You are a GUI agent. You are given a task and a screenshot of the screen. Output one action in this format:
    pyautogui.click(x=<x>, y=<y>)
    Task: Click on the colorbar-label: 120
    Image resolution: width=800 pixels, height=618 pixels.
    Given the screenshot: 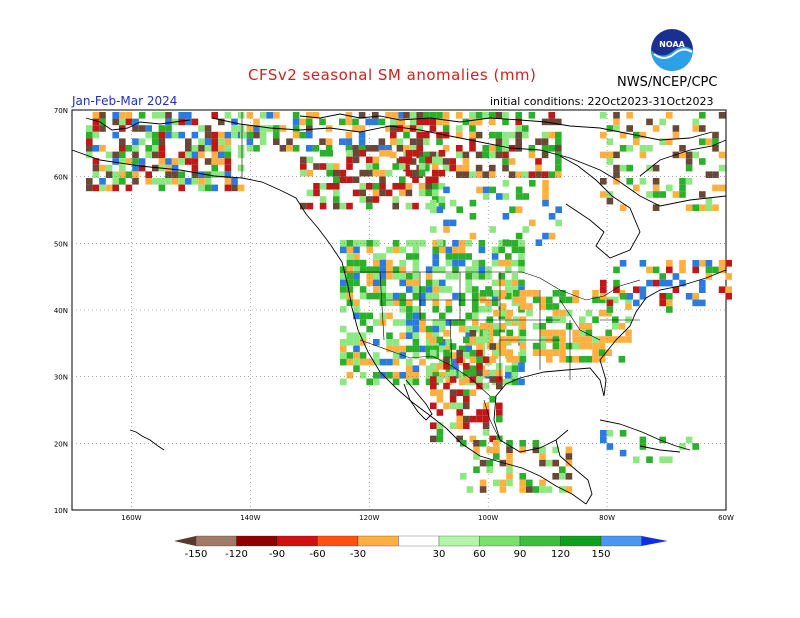 What is the action you would take?
    pyautogui.click(x=560, y=554)
    